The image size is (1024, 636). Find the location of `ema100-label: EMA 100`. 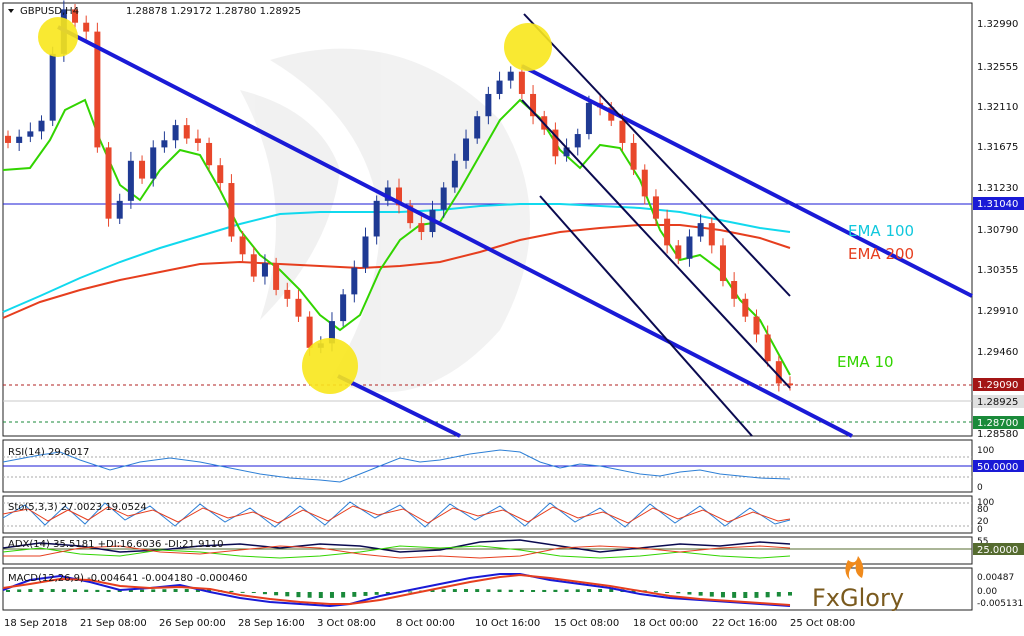

ema100-label: EMA 100 is located at coordinates (881, 231).